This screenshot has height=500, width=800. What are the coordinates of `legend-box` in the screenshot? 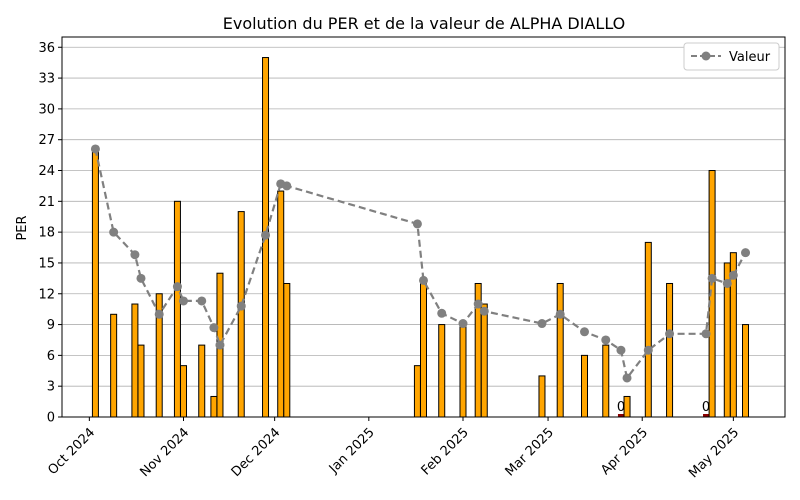 It's located at (731, 56).